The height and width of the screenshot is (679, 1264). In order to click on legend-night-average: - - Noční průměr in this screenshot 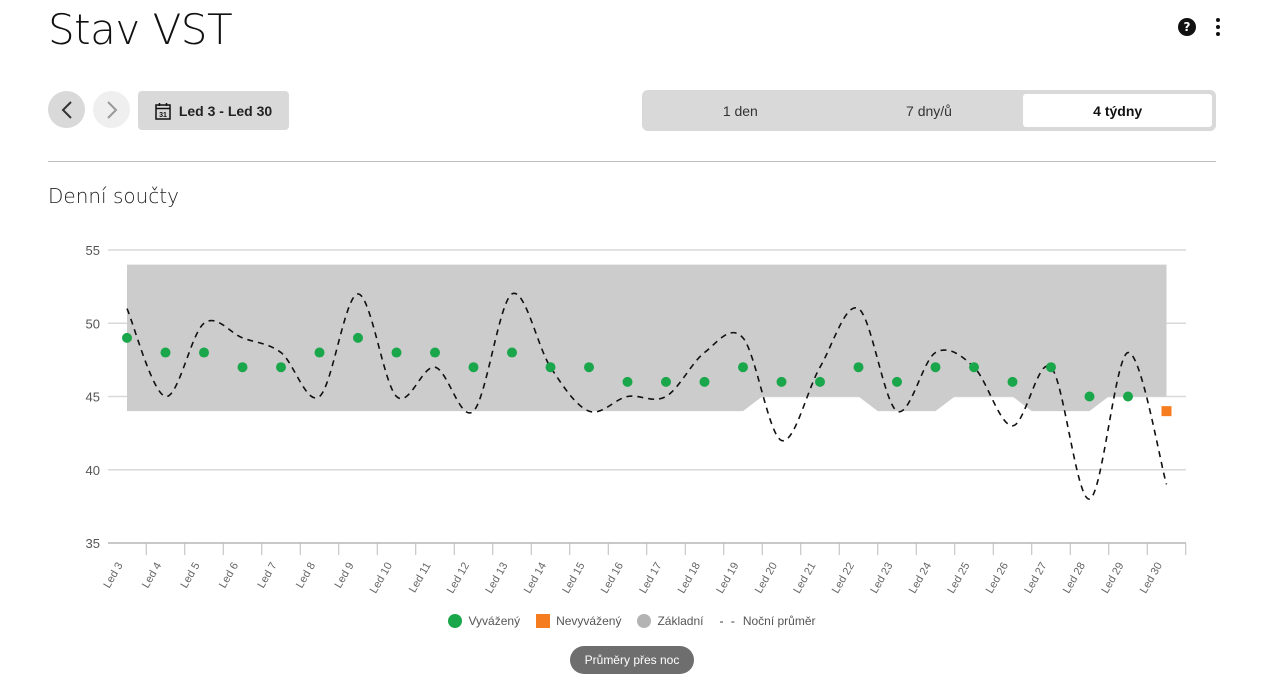, I will do `click(767, 621)`.